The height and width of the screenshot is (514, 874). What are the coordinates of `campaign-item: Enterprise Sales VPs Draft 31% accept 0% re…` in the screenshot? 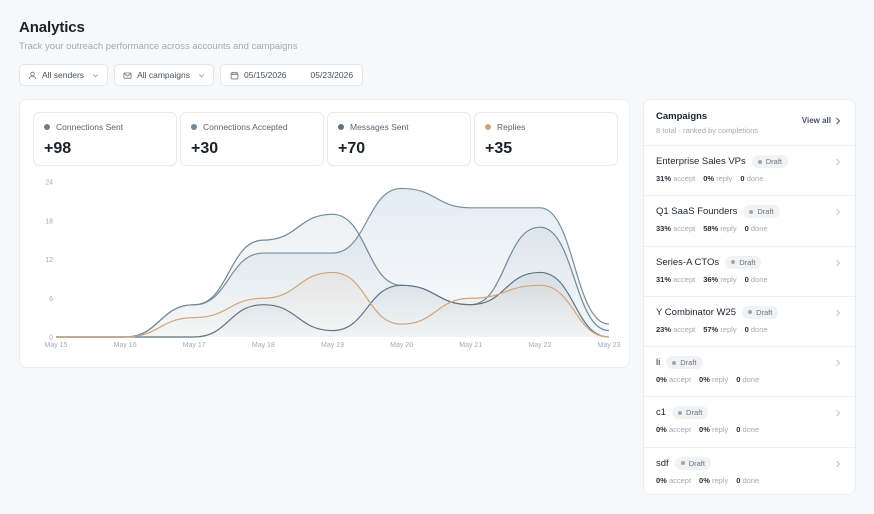 It's located at (749, 170).